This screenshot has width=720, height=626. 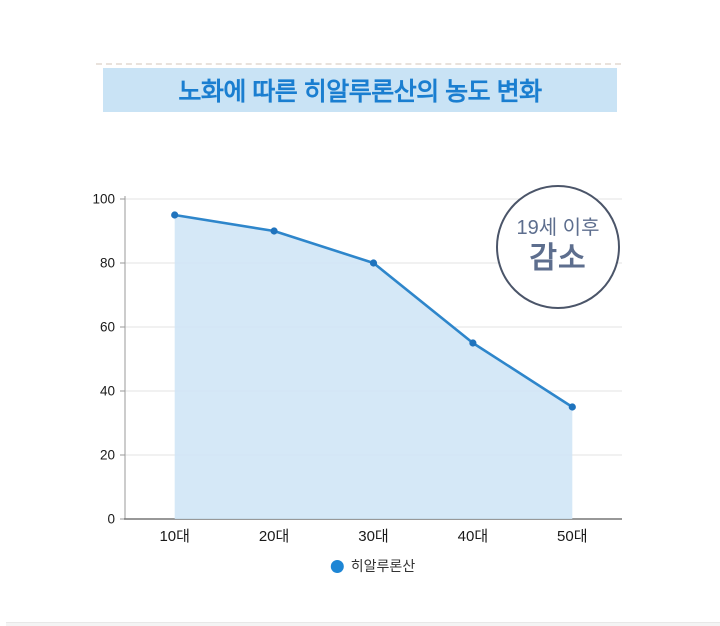 I want to click on legend-label: 히알루론산, so click(x=383, y=566).